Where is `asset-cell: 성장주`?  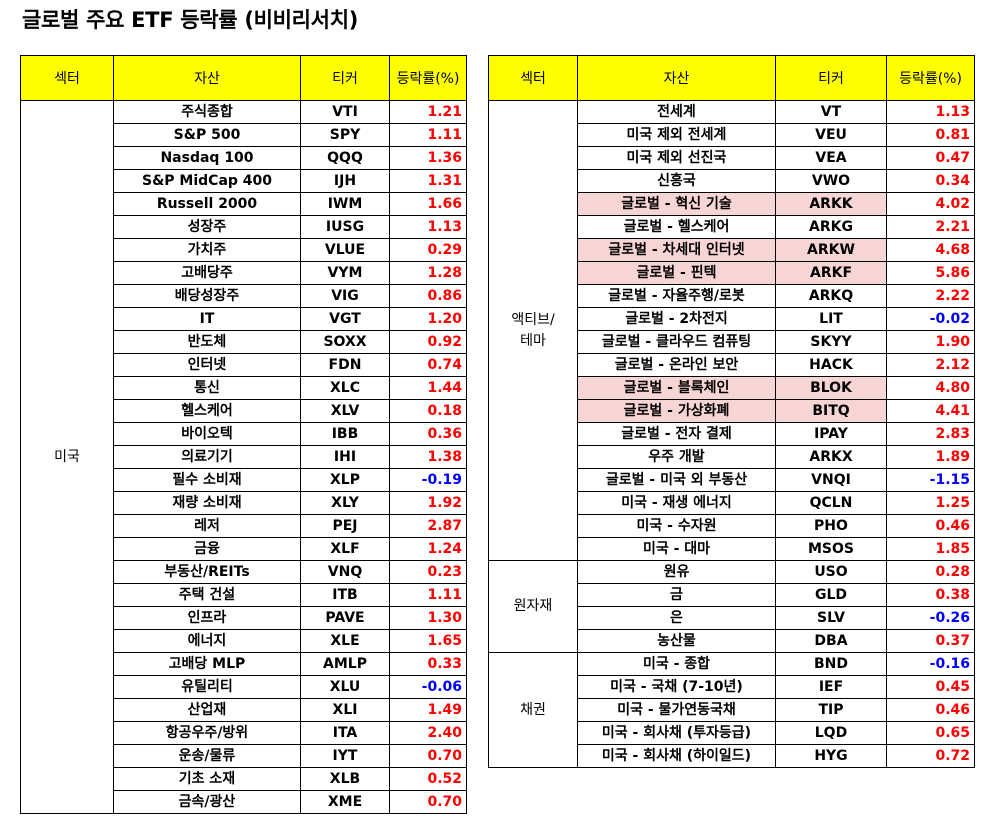
asset-cell: 성장주 is located at coordinates (207, 227).